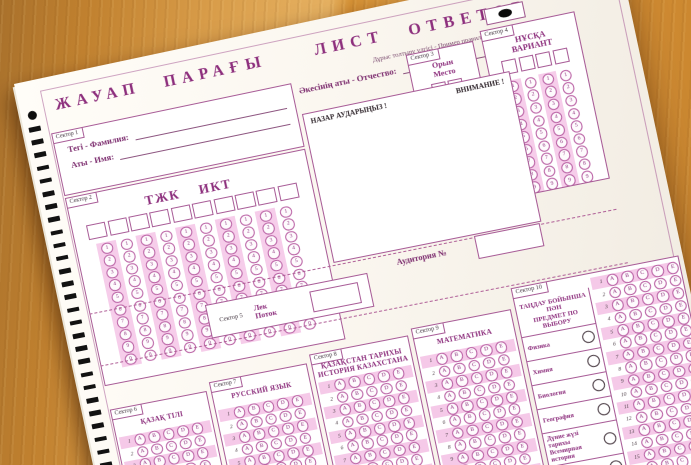  Describe the element at coordinates (634, 445) in the screenshot. I see `row-number: 14` at that location.